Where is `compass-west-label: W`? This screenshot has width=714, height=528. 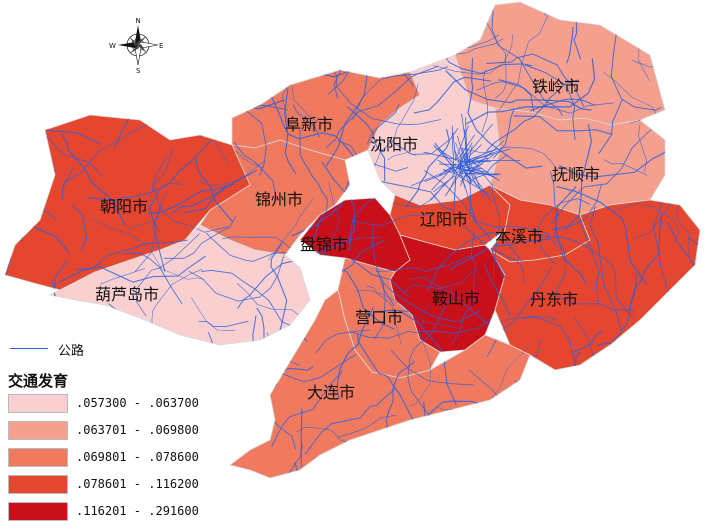
compass-west-label: W is located at coordinates (112, 46).